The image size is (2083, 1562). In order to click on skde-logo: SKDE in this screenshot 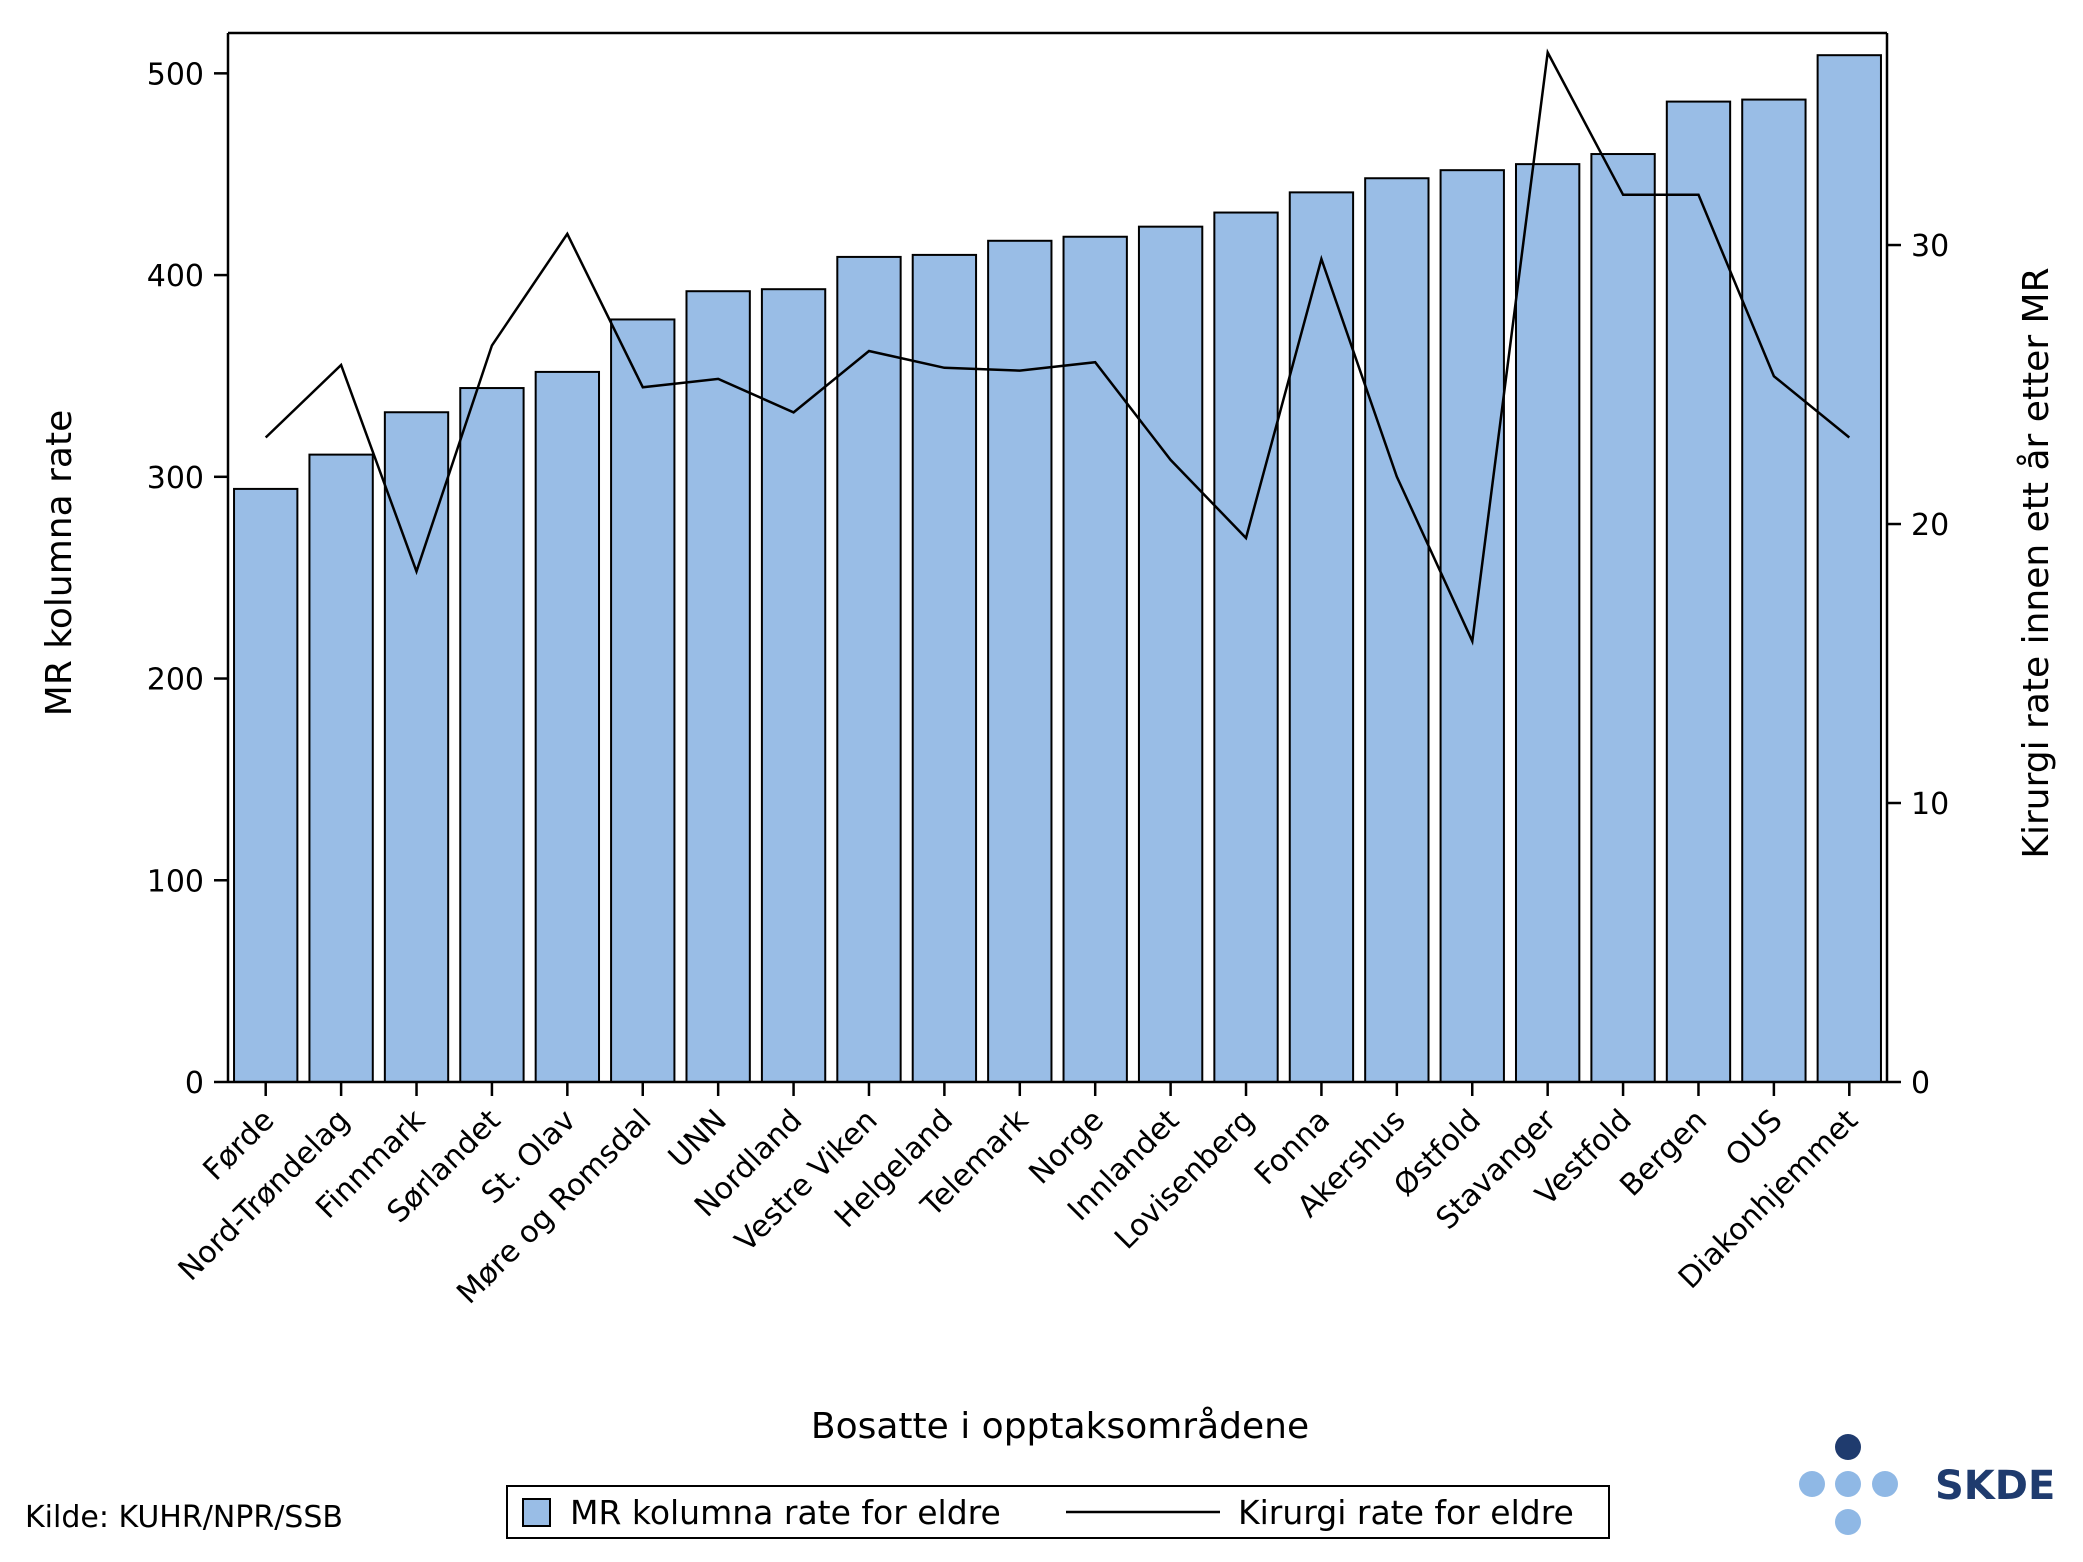, I will do `click(1927, 1484)`.